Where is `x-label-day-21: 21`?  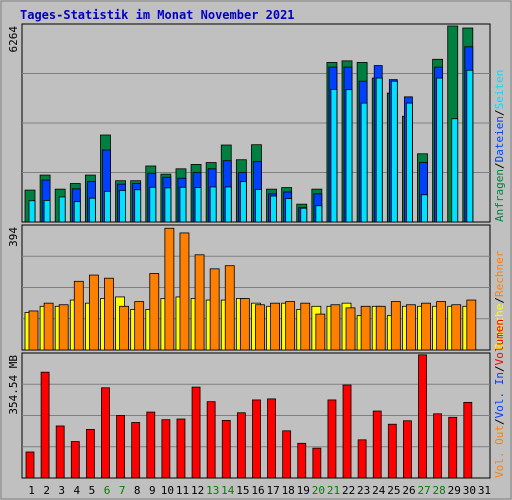
x-label-day-21: 21 is located at coordinates (333, 490).